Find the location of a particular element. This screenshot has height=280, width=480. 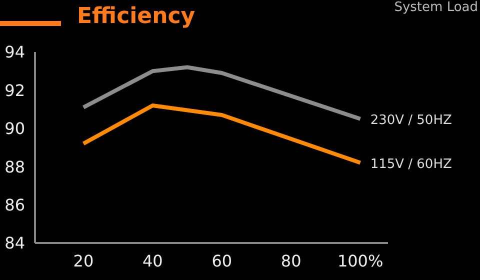

y-tick-label: 92 is located at coordinates (14, 90).